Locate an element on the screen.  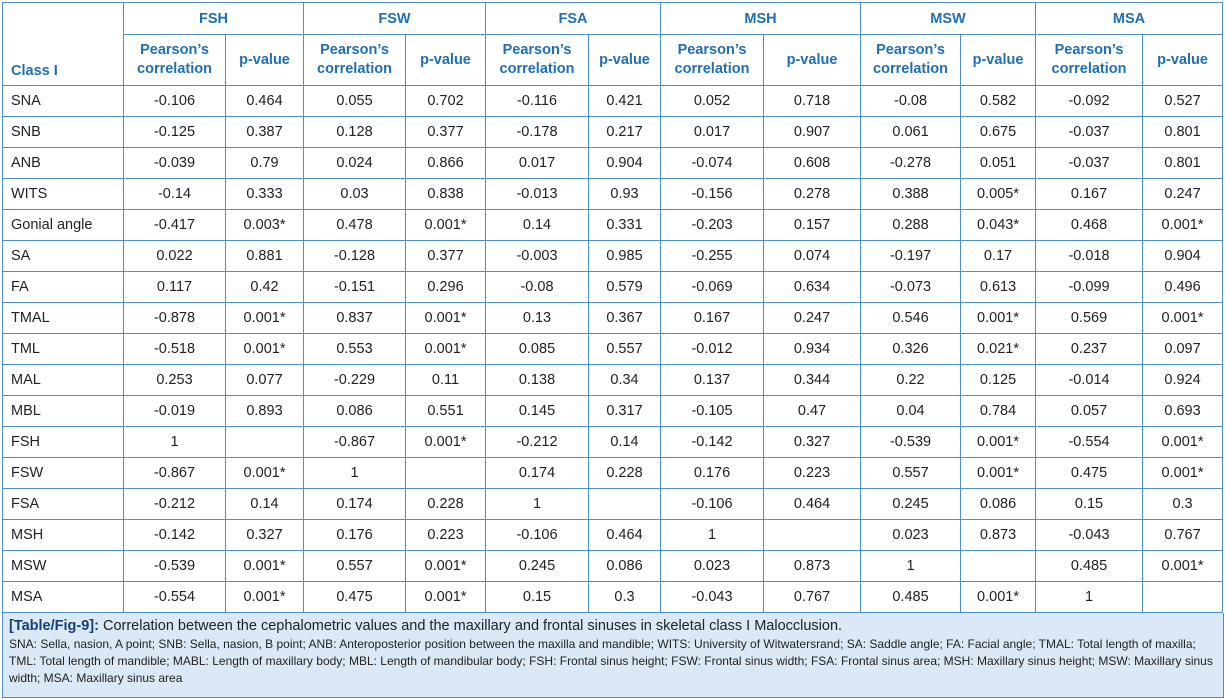
cell: 0.326 is located at coordinates (911, 349).